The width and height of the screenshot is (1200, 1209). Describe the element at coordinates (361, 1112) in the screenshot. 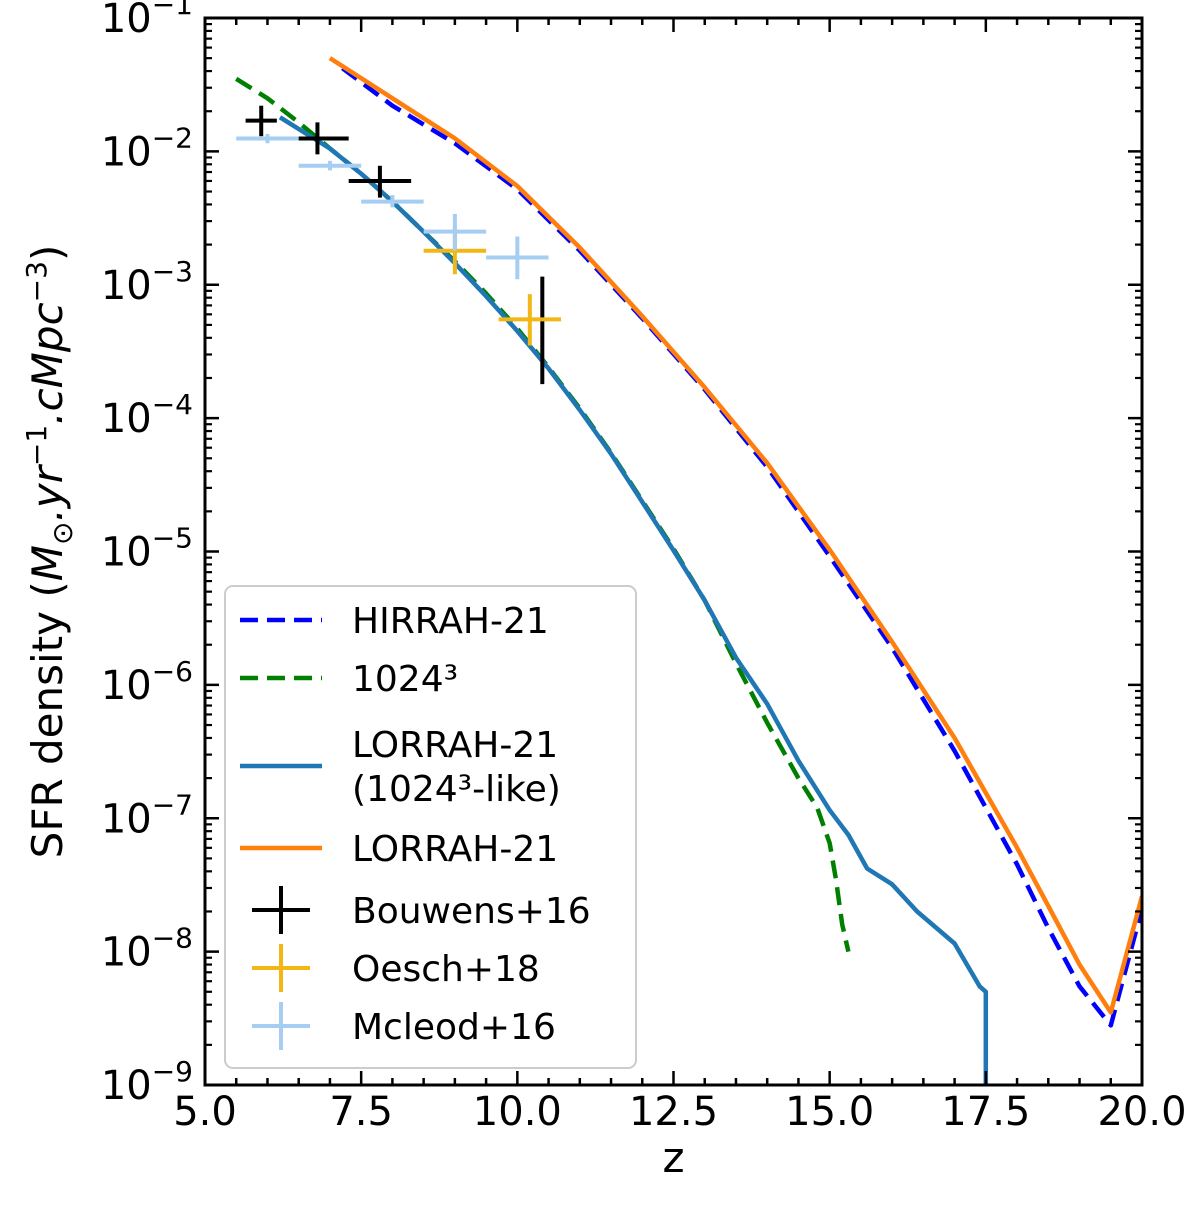

I see `x-tick-label: 7.5` at that location.